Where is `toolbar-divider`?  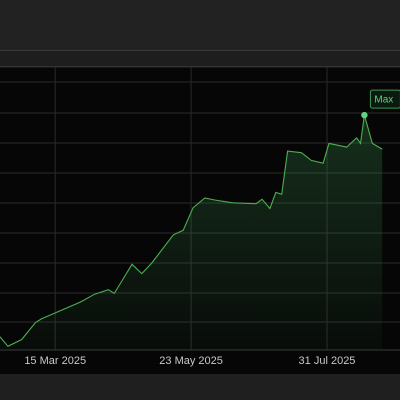 toolbar-divider is located at coordinates (200, 50).